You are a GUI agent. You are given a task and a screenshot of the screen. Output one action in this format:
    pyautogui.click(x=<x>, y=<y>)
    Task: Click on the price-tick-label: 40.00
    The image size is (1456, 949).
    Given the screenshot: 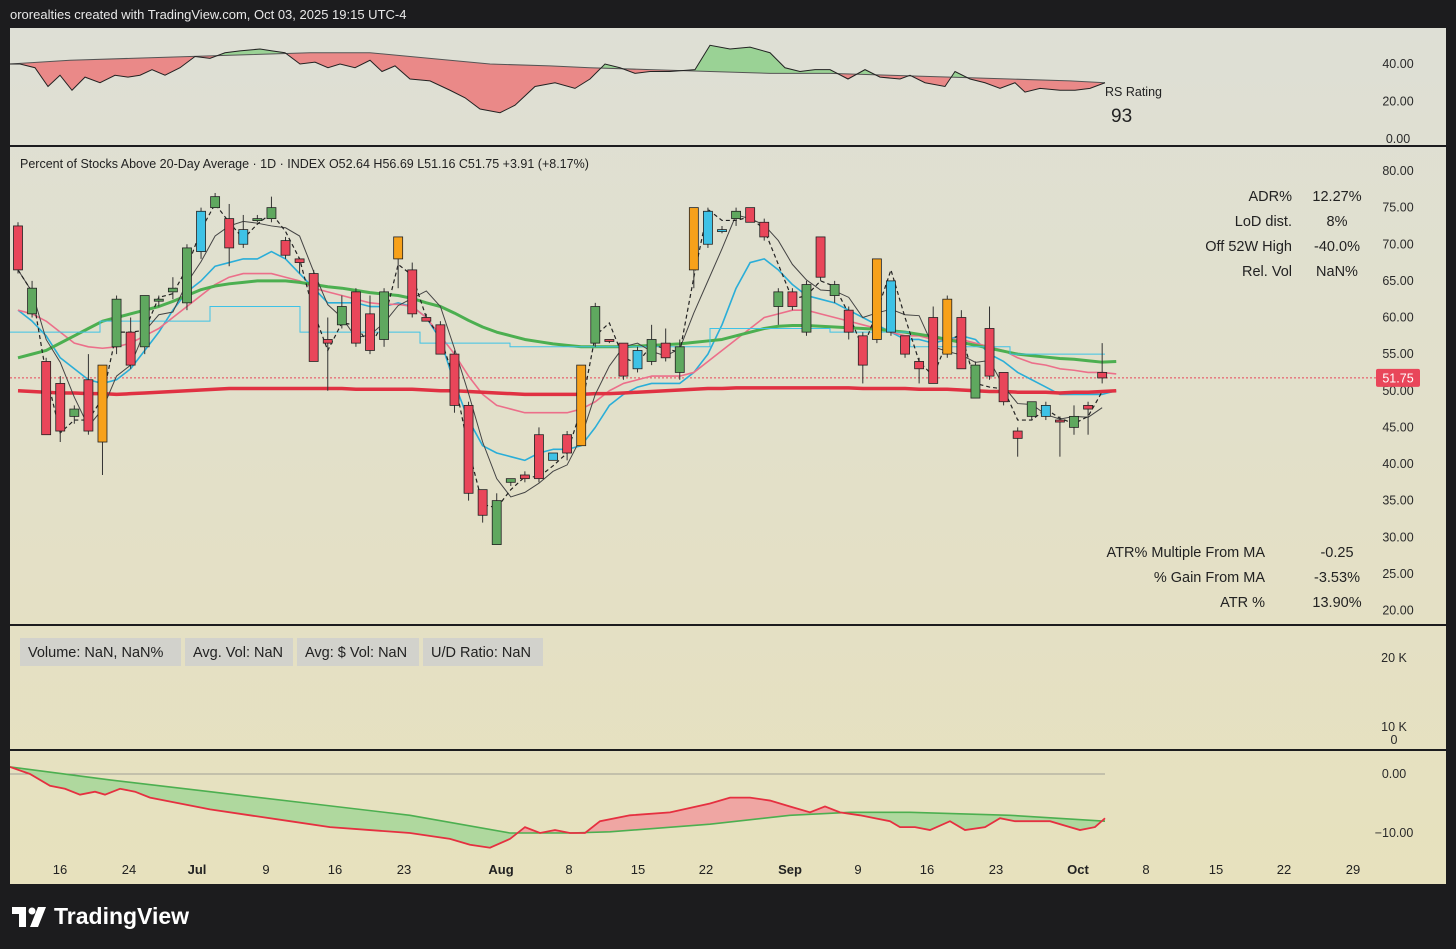 What is the action you would take?
    pyautogui.click(x=1397, y=464)
    